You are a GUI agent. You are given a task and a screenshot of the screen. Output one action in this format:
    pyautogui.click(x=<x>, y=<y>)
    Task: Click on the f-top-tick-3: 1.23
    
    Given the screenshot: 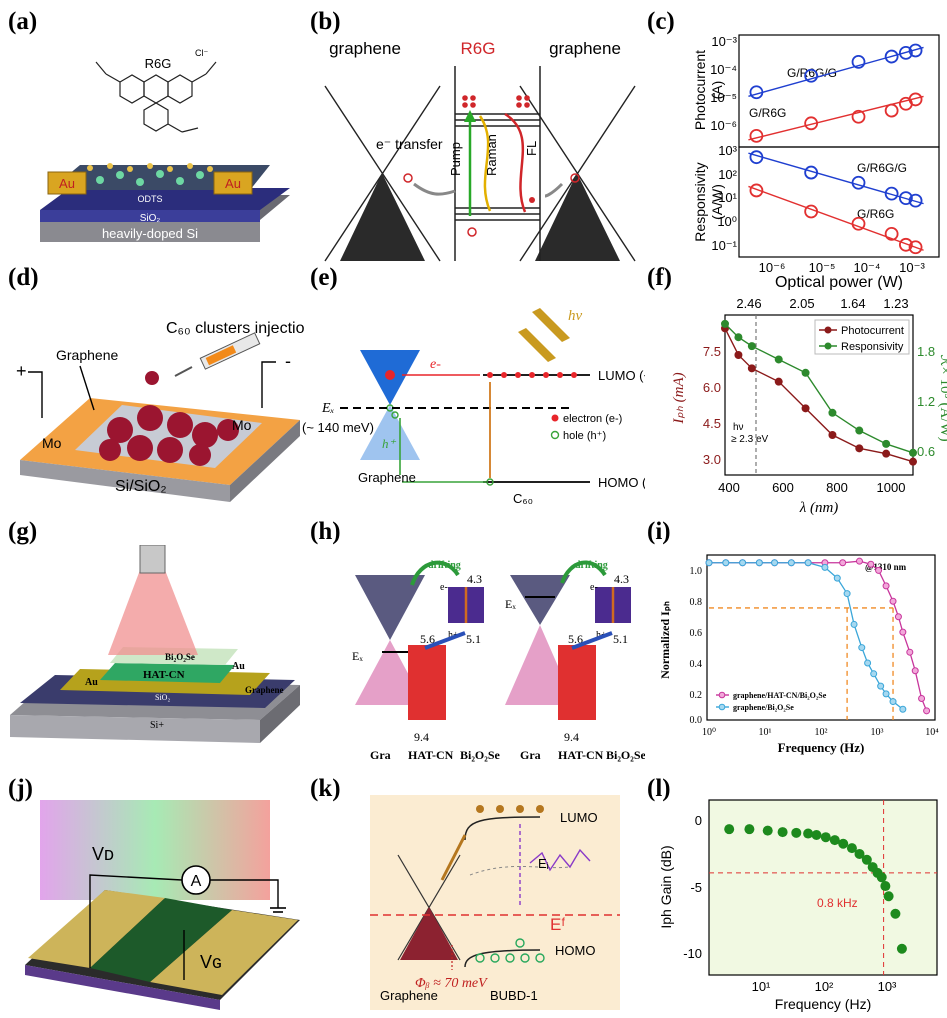 What is the action you would take?
    pyautogui.click(x=895, y=303)
    